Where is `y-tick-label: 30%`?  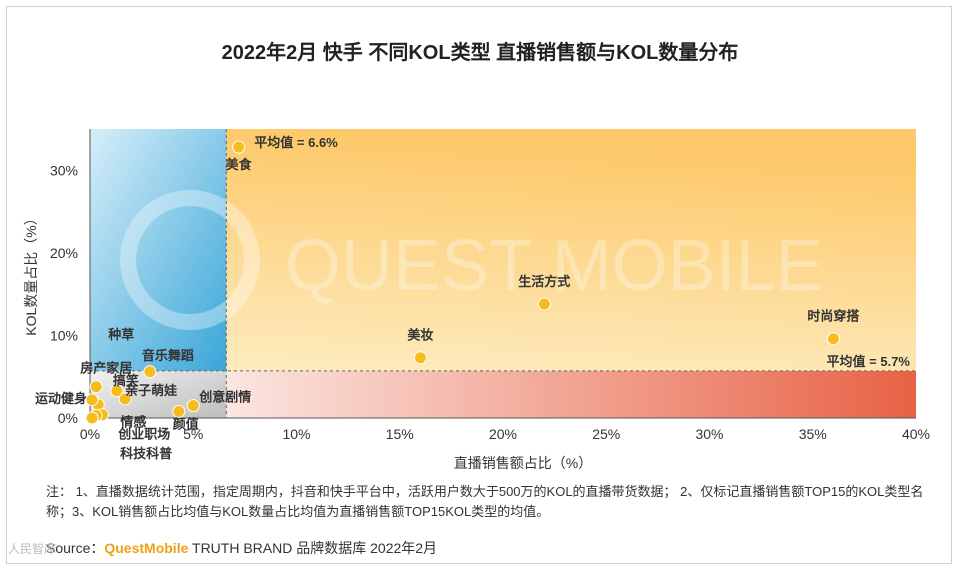 y-tick-label: 30% is located at coordinates (64, 170).